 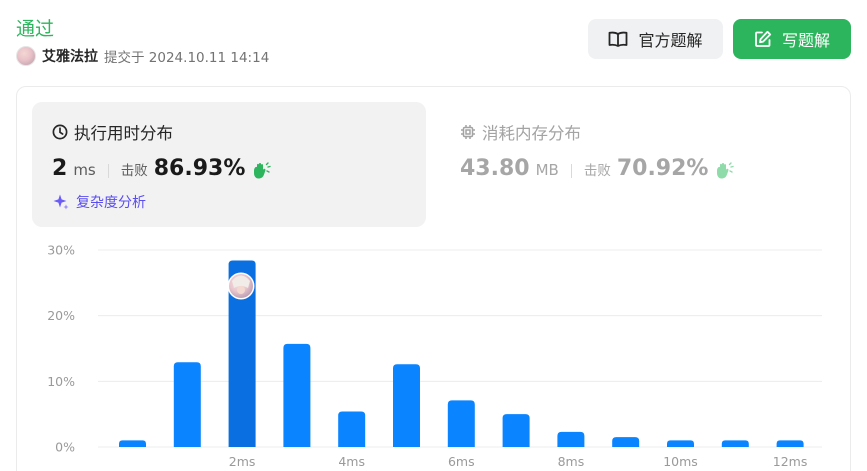 I want to click on username: 艾雅法拉, so click(x=70, y=57).